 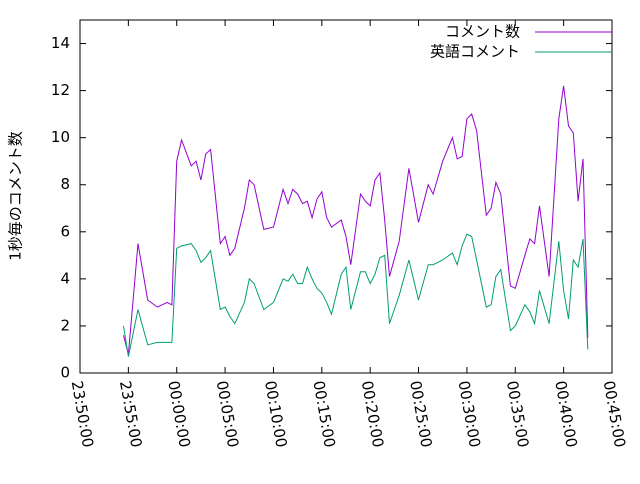 What do you see at coordinates (482, 32) in the screenshot?
I see `legend-label: コメント数` at bounding box center [482, 32].